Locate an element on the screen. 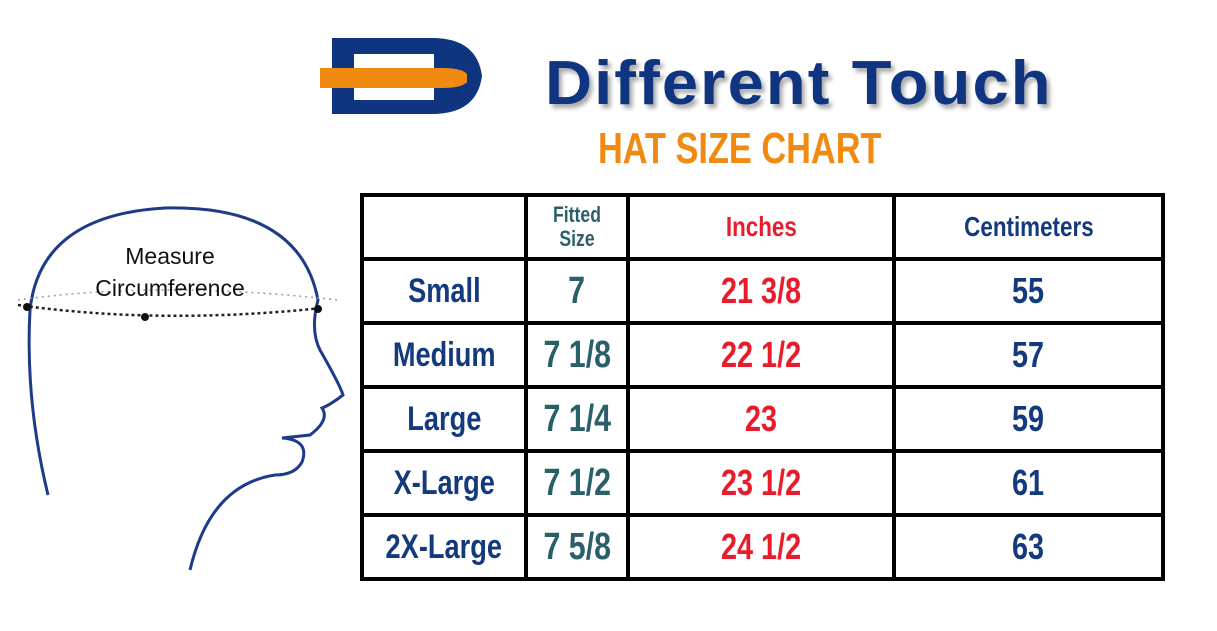 The height and width of the screenshot is (631, 1217). header-inches-label: Inches is located at coordinates (761, 226).